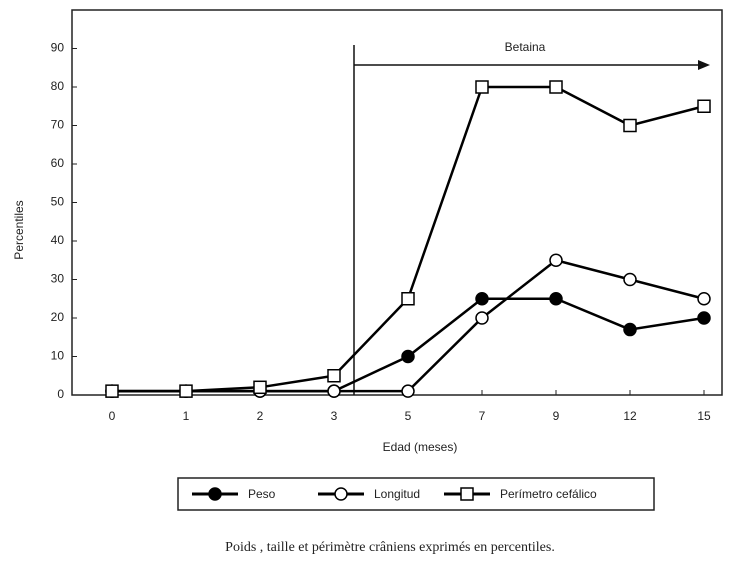 This screenshot has width=738, height=569. I want to click on annotation: Betaina, so click(525, 47).